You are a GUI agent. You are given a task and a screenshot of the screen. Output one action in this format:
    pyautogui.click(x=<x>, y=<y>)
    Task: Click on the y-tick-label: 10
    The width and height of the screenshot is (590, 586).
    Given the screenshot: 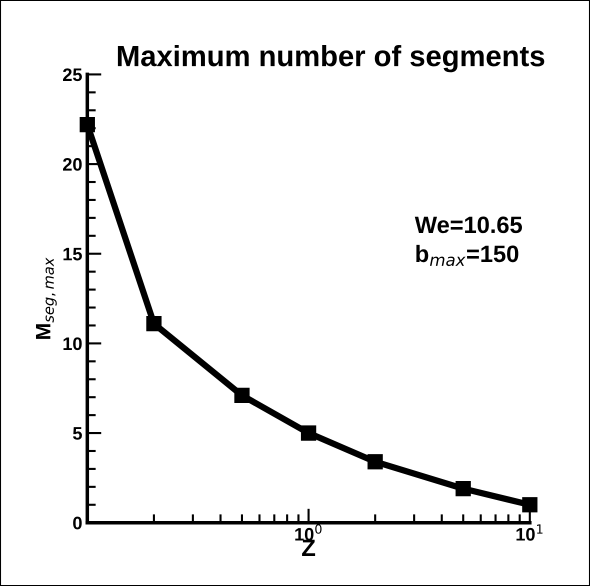 What is the action you would take?
    pyautogui.click(x=73, y=343)
    